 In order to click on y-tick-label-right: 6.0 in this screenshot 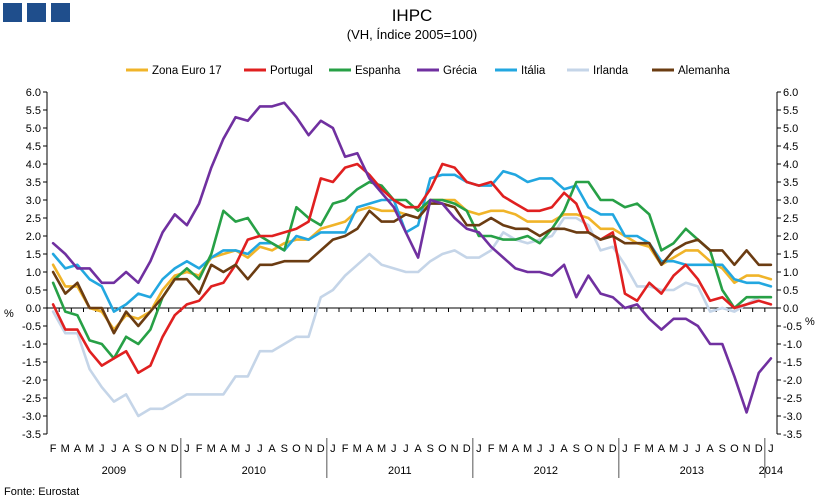, I will do `click(790, 93)`.